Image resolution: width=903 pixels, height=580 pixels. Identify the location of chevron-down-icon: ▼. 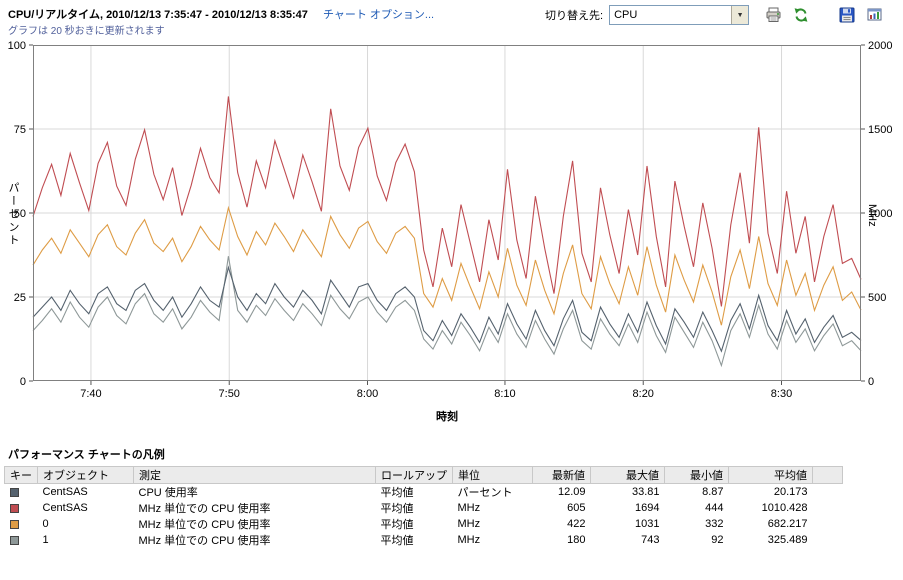
(740, 15).